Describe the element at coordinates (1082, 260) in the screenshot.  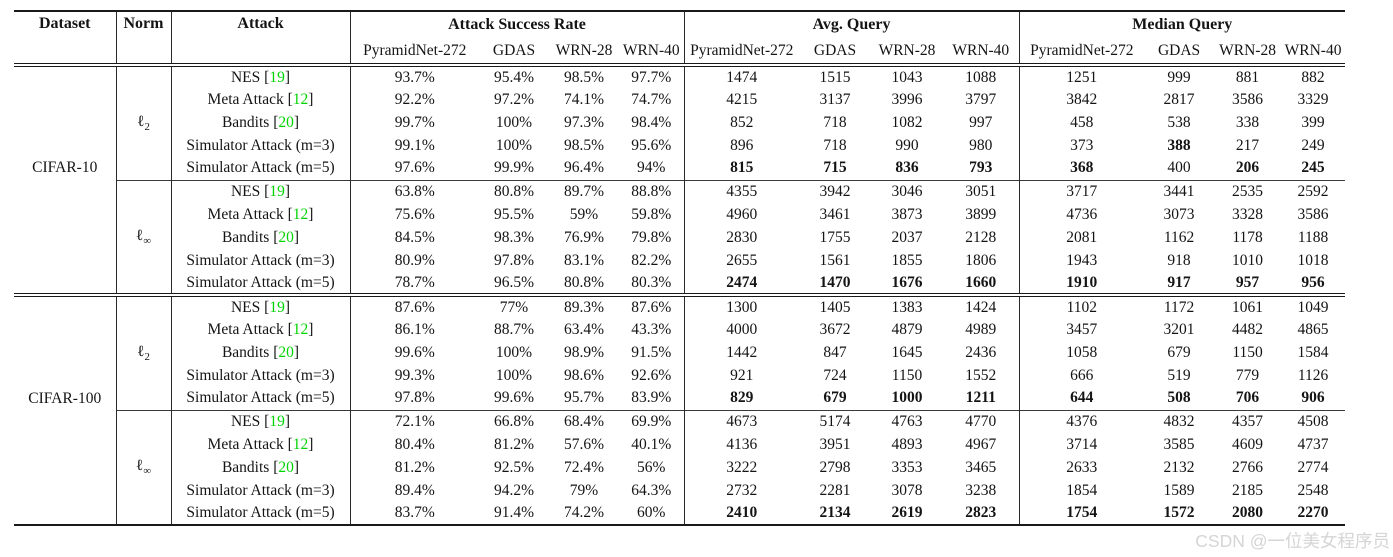
I see `median-query-value: 1943` at that location.